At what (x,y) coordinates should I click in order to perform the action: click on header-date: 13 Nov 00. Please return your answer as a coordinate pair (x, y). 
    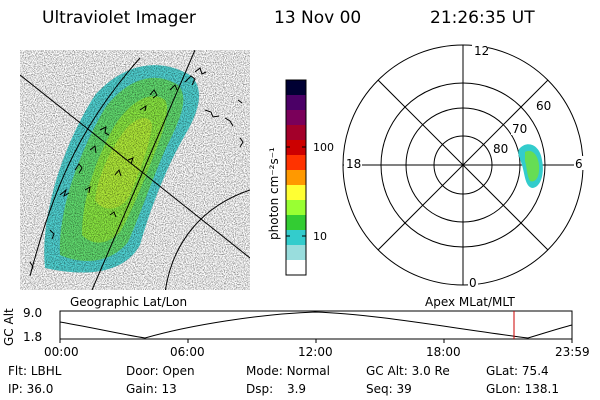
    Looking at the image, I should click on (318, 18).